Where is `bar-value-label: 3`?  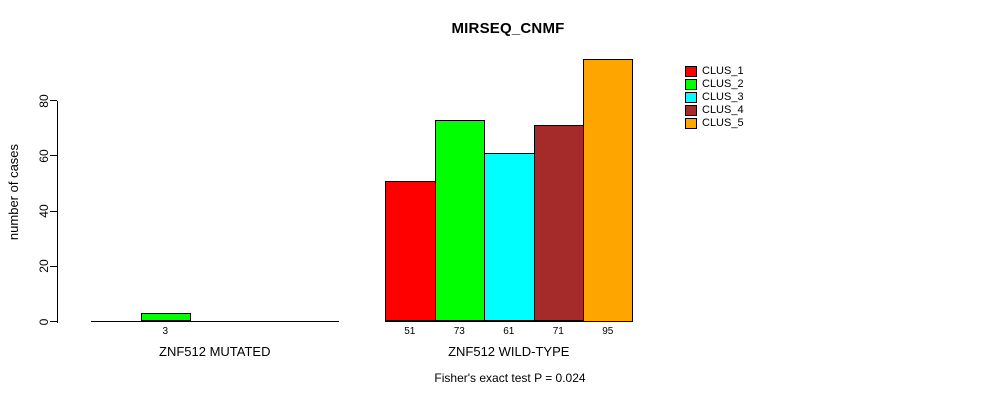
bar-value-label: 3 is located at coordinates (165, 331).